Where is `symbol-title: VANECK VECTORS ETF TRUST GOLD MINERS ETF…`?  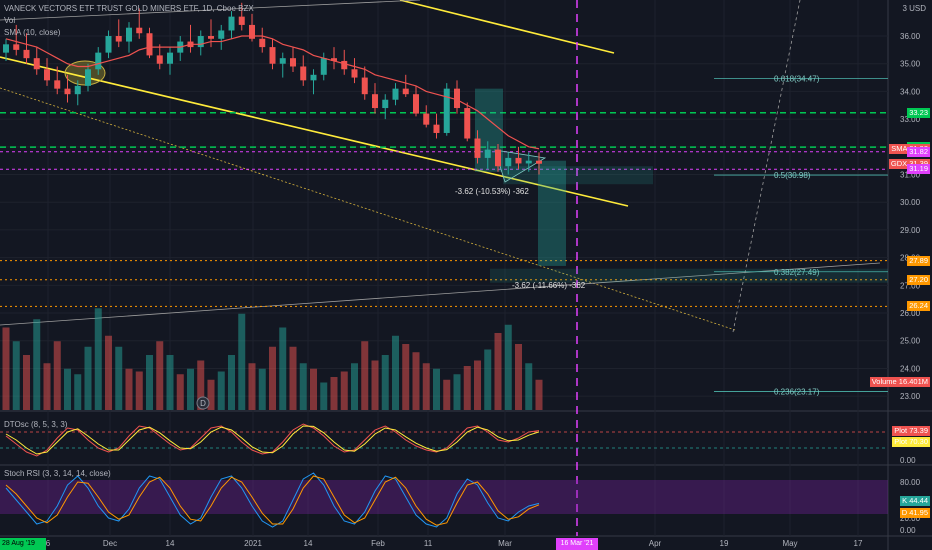 symbol-title: VANECK VECTORS ETF TRUST GOLD MINERS ETF… is located at coordinates (129, 8).